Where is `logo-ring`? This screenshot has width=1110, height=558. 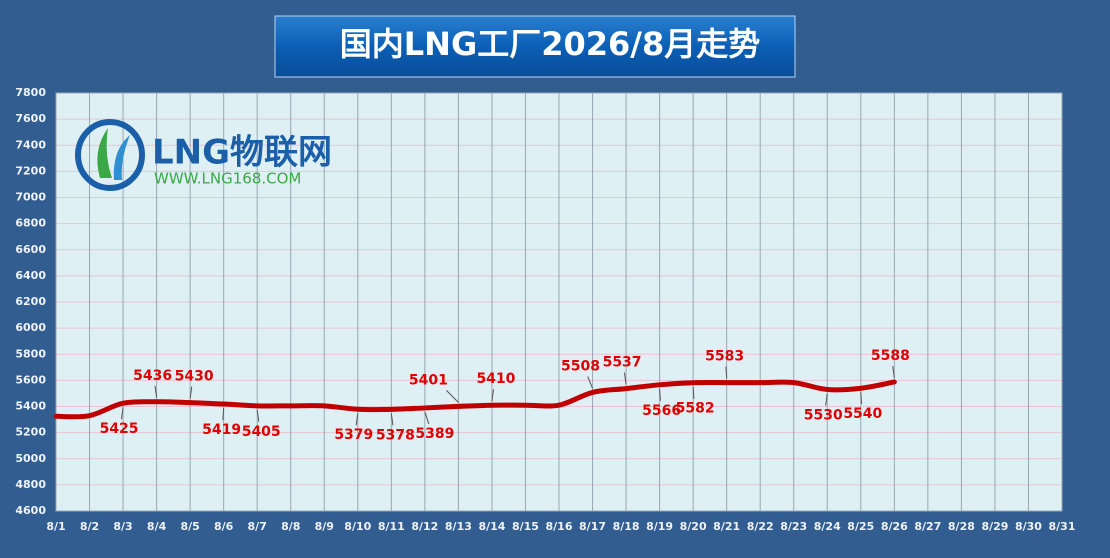 logo-ring is located at coordinates (110, 155).